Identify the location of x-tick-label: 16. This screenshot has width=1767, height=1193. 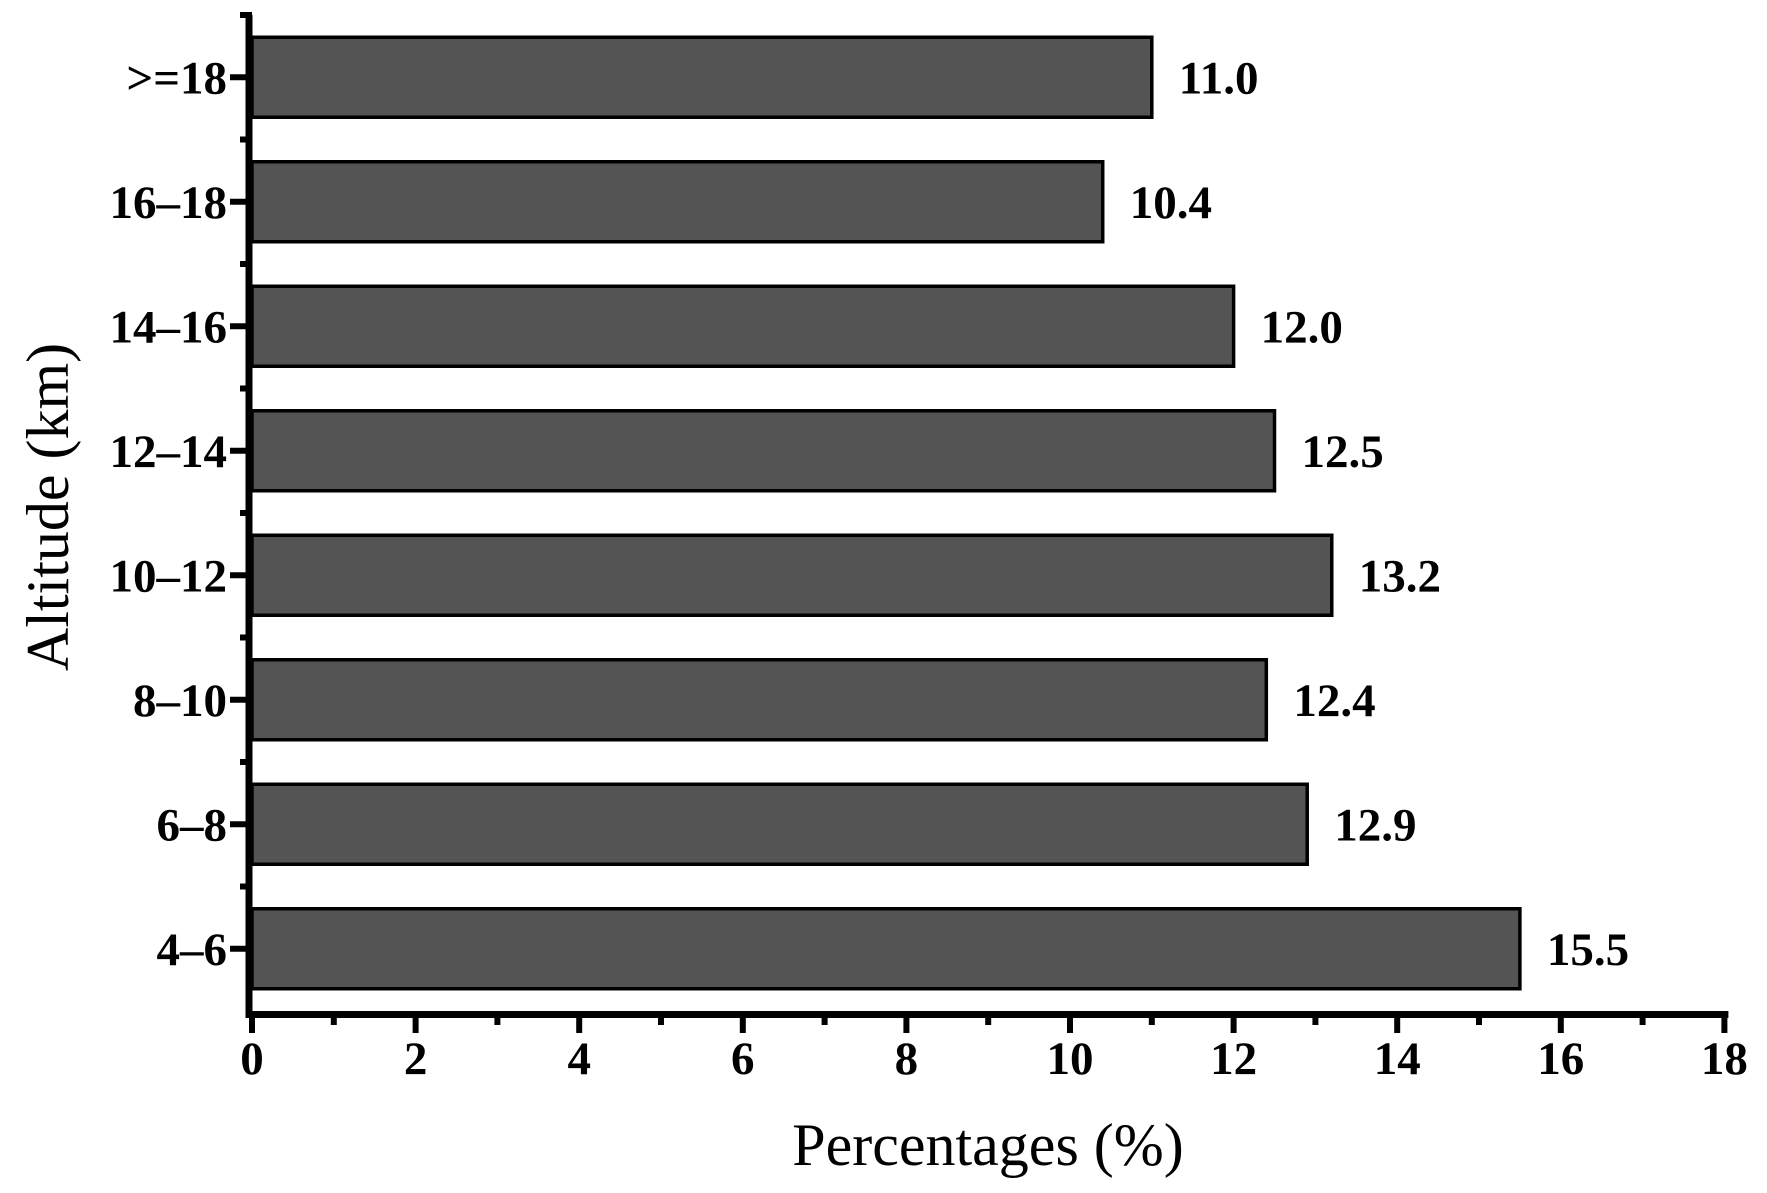
(1560, 1059).